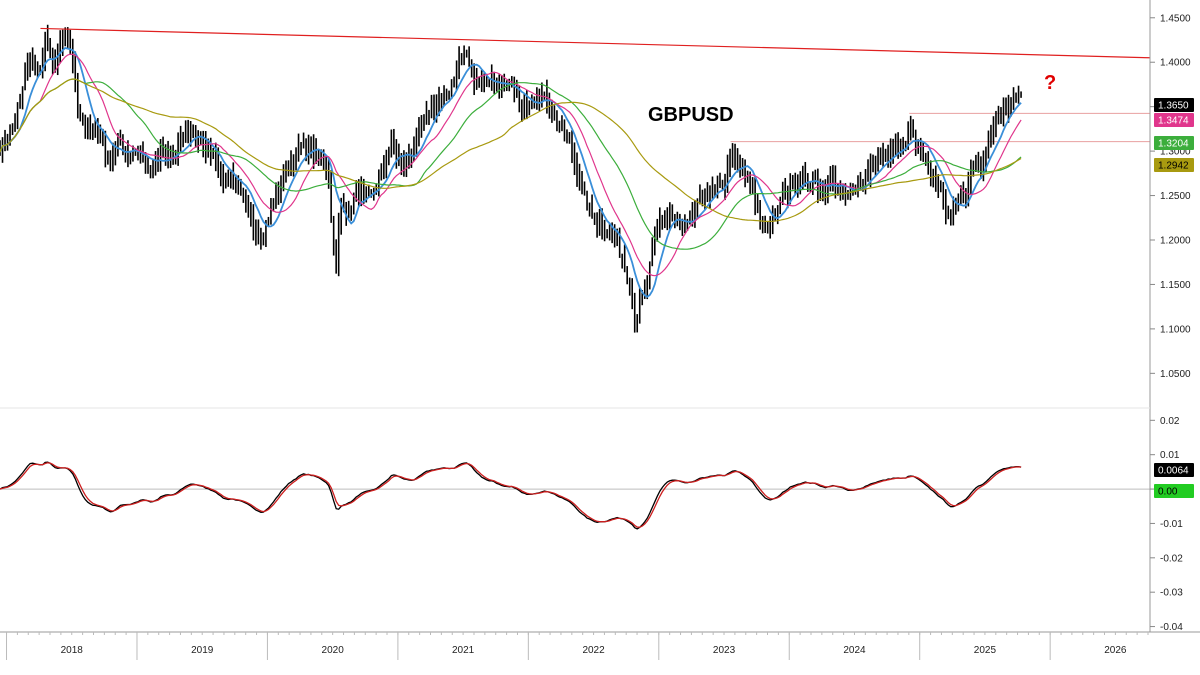  I want to click on last-value-label: 1.3474, so click(1173, 121).